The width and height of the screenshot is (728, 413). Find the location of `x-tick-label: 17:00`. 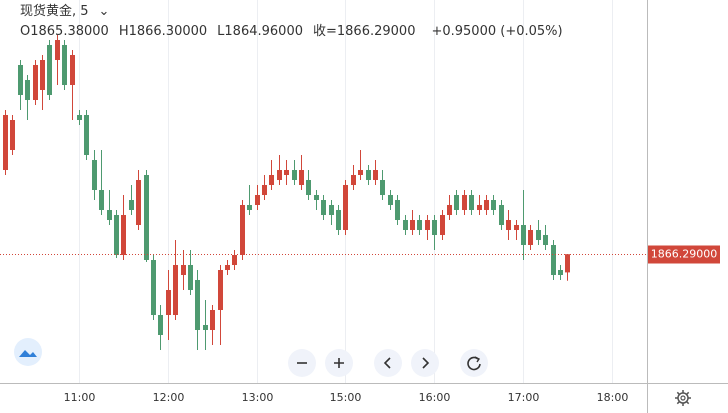

x-tick-label: 17:00 is located at coordinates (524, 397).